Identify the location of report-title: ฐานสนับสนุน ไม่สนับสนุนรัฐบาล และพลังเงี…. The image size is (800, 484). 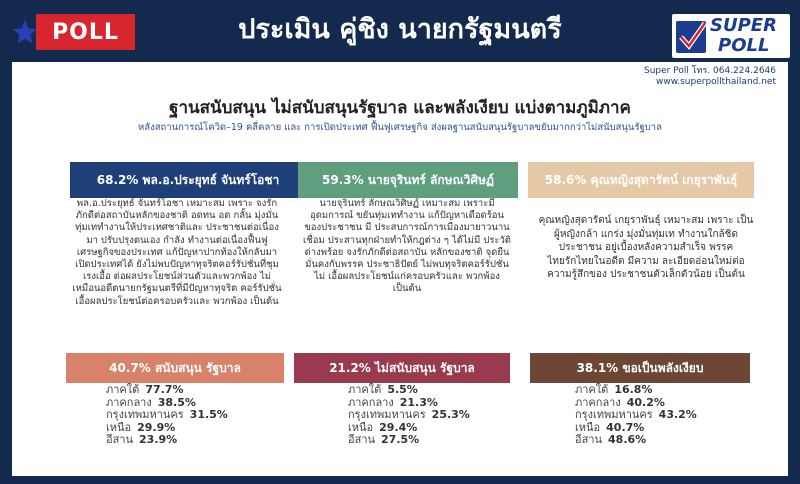
(400, 108).